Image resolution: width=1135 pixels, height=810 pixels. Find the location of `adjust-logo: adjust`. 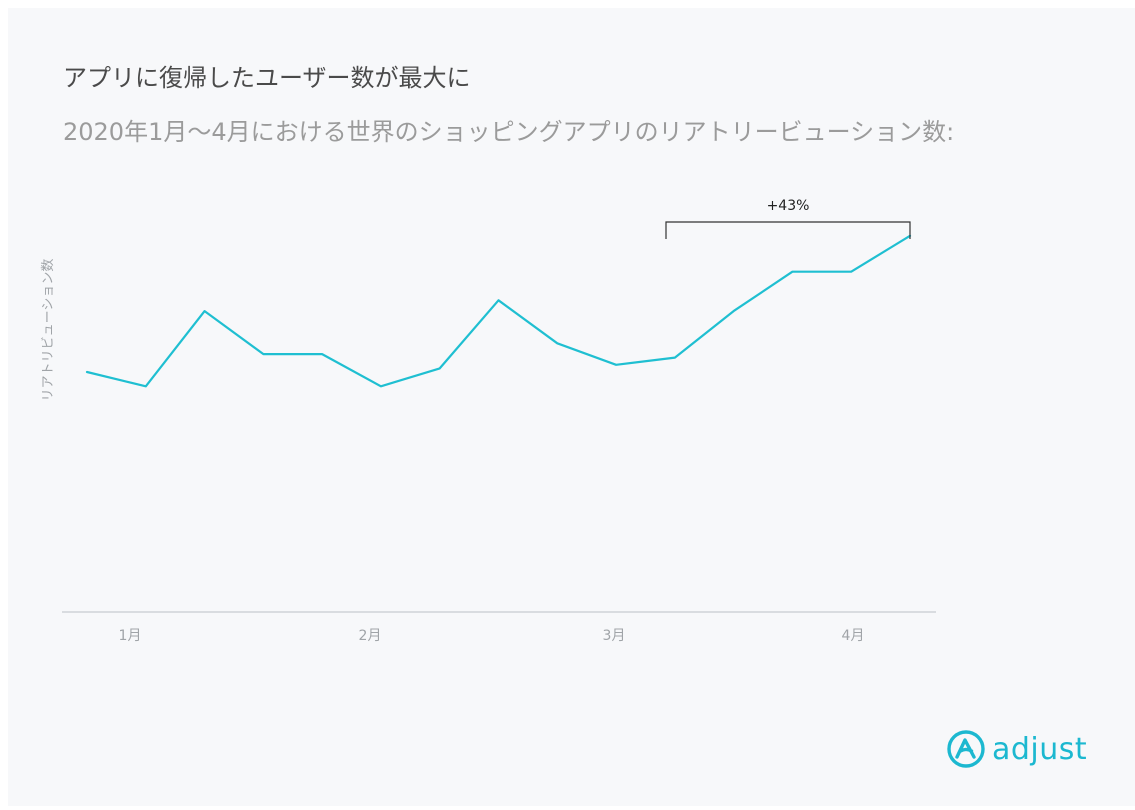

adjust-logo: adjust is located at coordinates (1016, 749).